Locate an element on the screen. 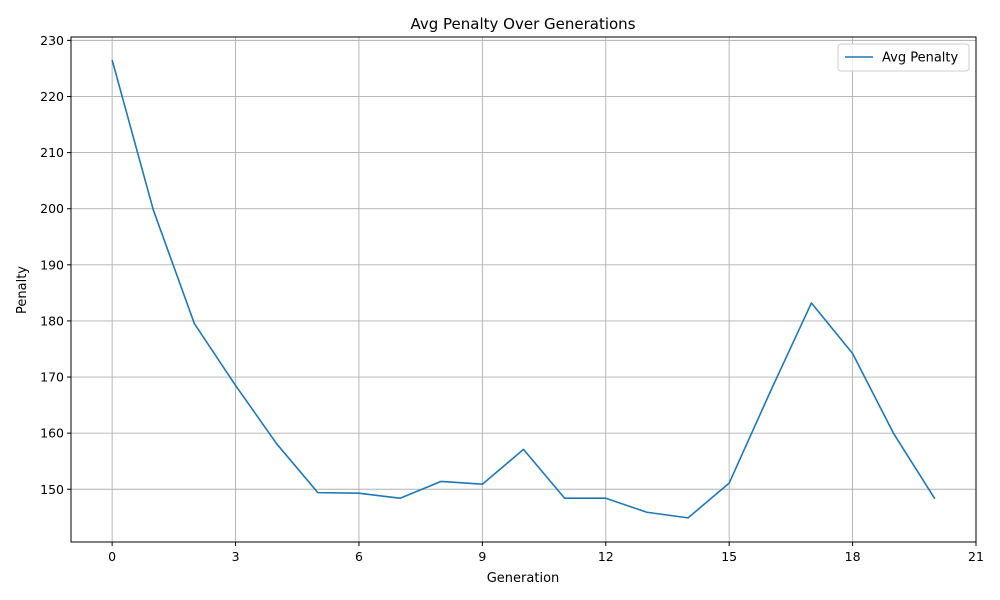 The image size is (1000, 600). y-tick-label: 230 is located at coordinates (52, 40).